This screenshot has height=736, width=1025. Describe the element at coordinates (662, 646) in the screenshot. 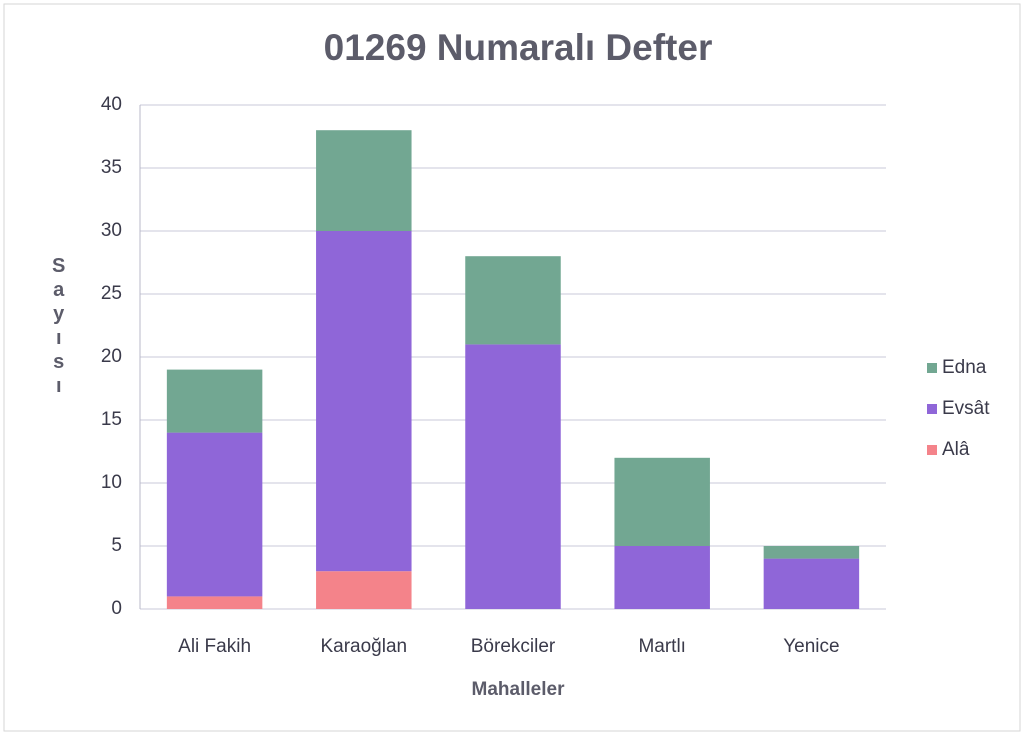

I see `x-tick-label: Martlı` at that location.